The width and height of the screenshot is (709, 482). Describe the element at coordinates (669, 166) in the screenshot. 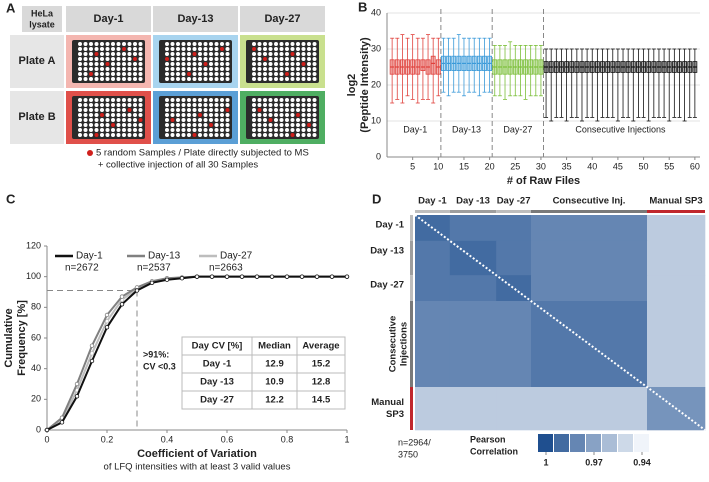

I see `x-tick-label: 55` at that location.